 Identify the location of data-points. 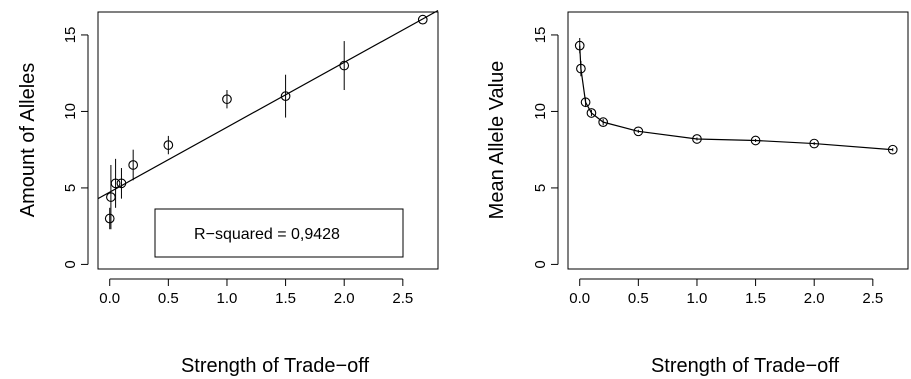
(736, 96).